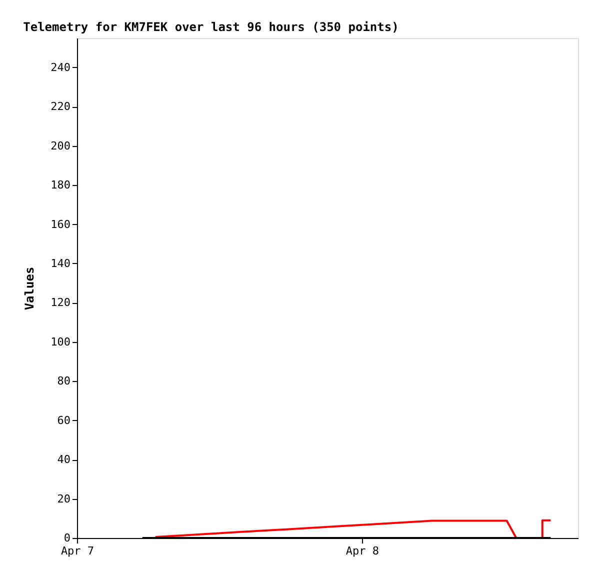  Describe the element at coordinates (60, 107) in the screenshot. I see `y-tick-label: 220` at that location.